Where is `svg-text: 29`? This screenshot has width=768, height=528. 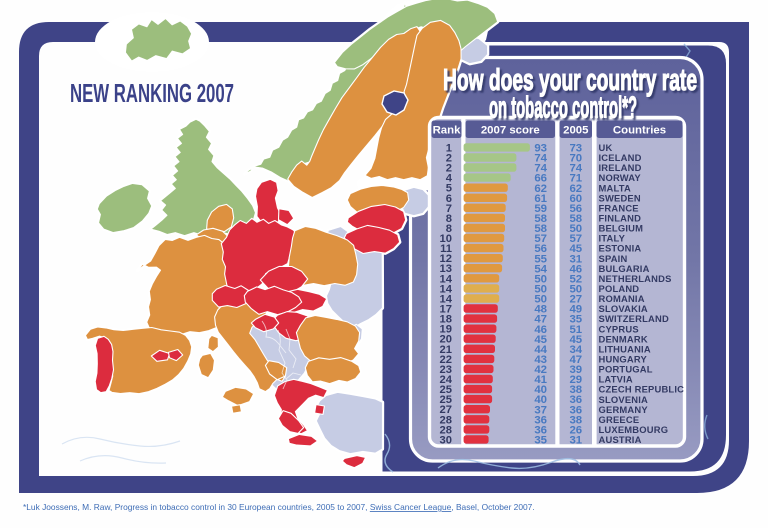 svg-text: 29 is located at coordinates (575, 380).